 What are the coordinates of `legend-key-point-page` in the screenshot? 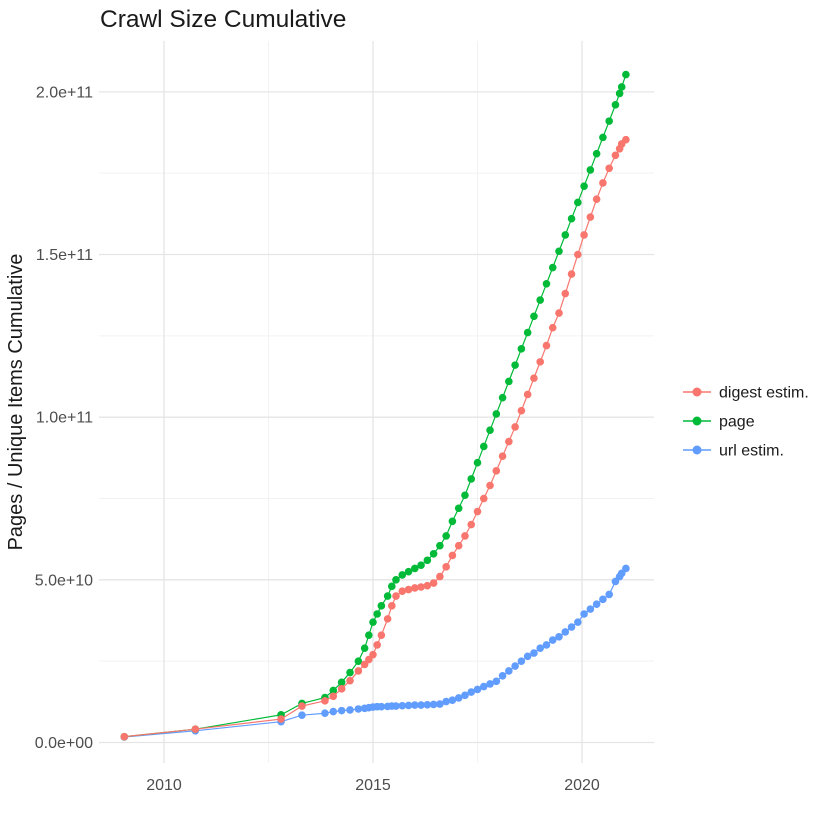 It's located at (697, 421).